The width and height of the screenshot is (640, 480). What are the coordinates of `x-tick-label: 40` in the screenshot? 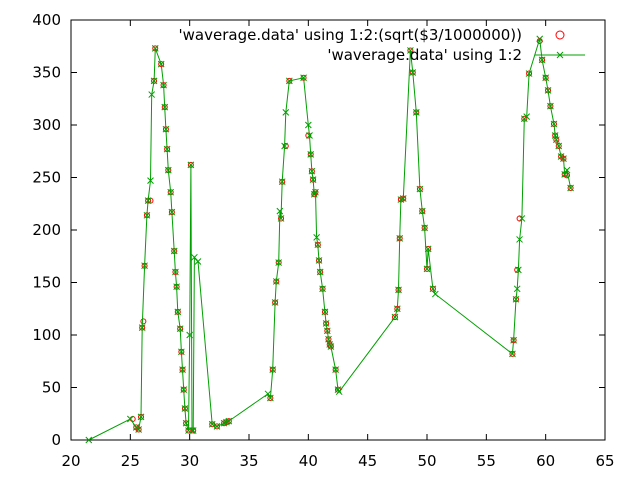 It's located at (308, 461).